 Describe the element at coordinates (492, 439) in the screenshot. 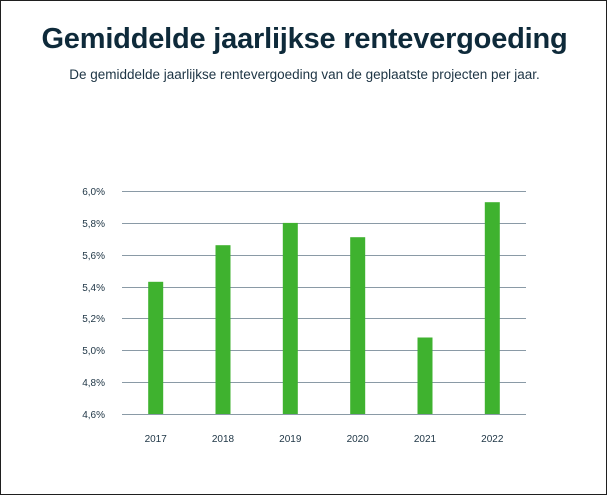

I see `x-tick-label: 2022` at that location.